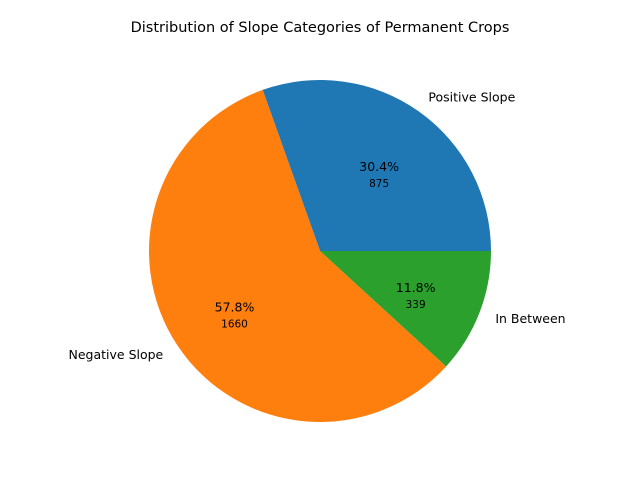  Describe the element at coordinates (416, 305) in the screenshot. I see `slice-value-in-between: 339` at that location.